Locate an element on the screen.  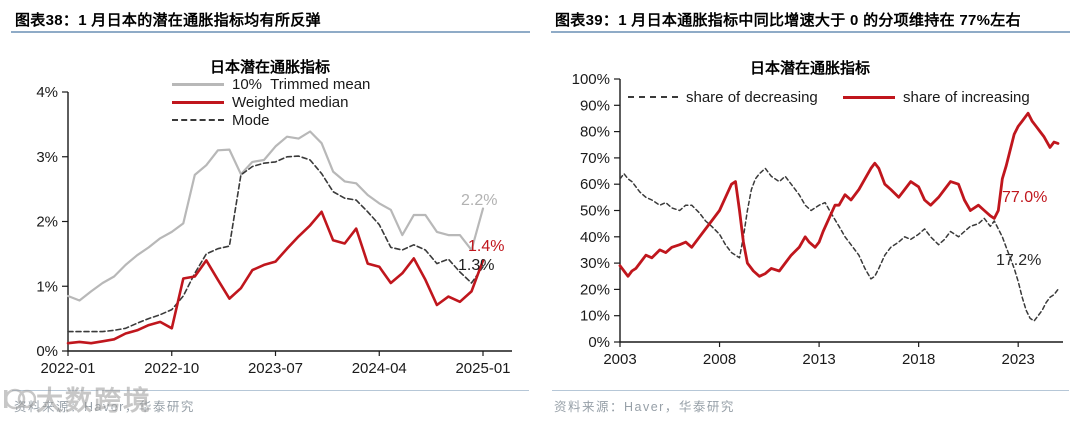
figure-38-header: 图表38：1 月日本的潜在通胀指标均有所反弹 is located at coordinates (168, 19).